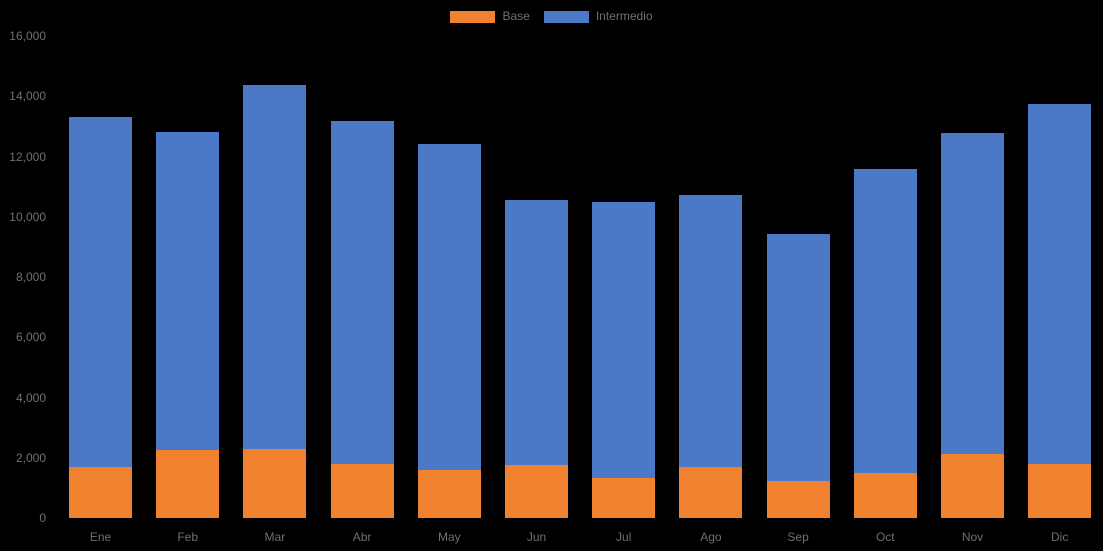  What do you see at coordinates (27, 216) in the screenshot?
I see `y-axis-tick-label: 10,000` at bounding box center [27, 216].